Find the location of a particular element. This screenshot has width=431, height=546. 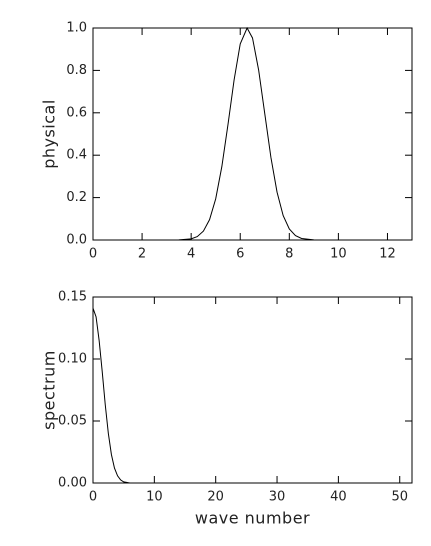

y-tick-label: 1.0 is located at coordinates (76, 28).